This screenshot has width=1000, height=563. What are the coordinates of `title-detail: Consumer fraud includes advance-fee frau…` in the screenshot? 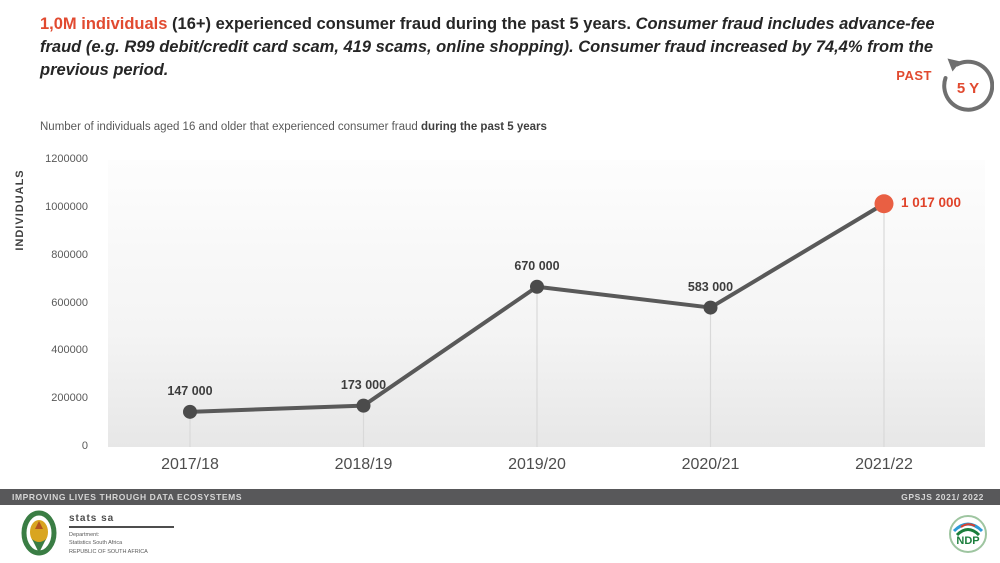 It's located at (487, 47).